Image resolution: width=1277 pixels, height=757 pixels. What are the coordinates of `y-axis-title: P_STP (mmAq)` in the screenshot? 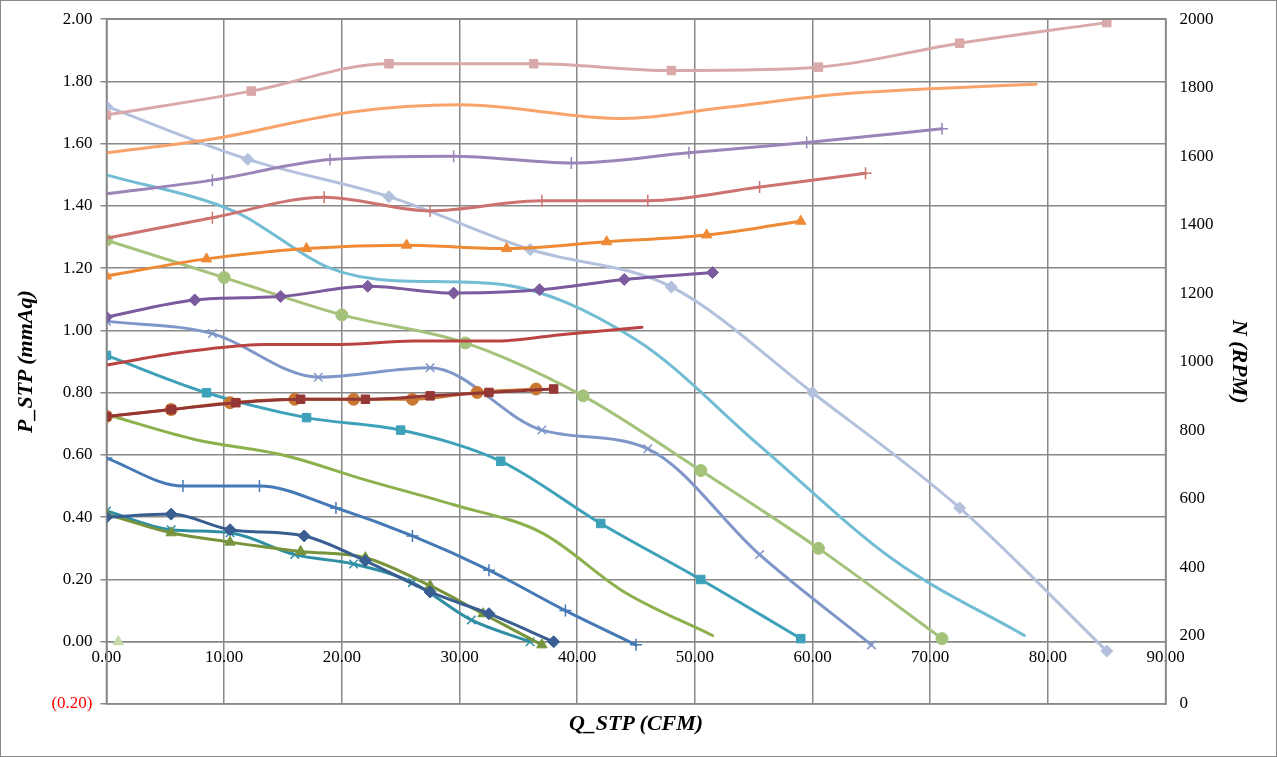 It's located at (24, 362).